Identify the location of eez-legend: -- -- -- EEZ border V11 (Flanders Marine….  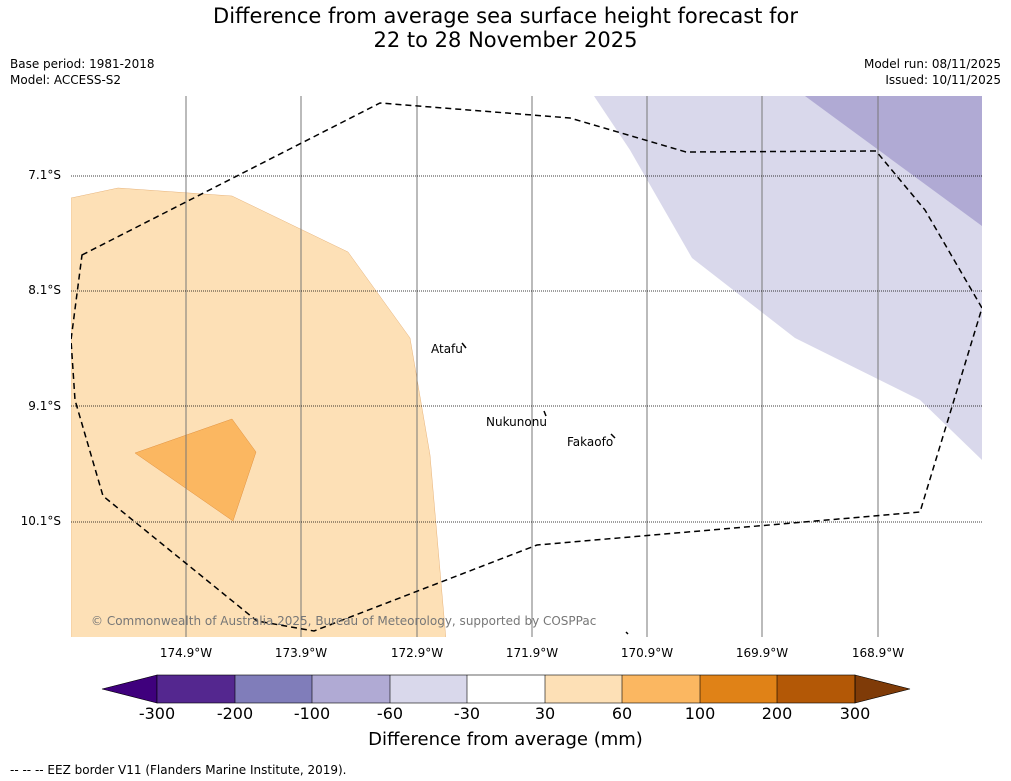
(178, 770).